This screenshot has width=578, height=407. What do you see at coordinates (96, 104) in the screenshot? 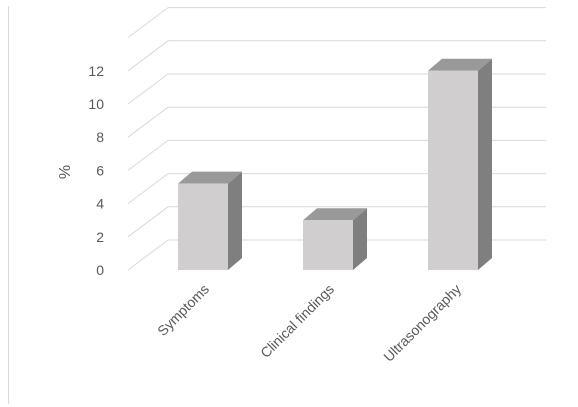
I see `y-tick-label: 10` at bounding box center [96, 104].